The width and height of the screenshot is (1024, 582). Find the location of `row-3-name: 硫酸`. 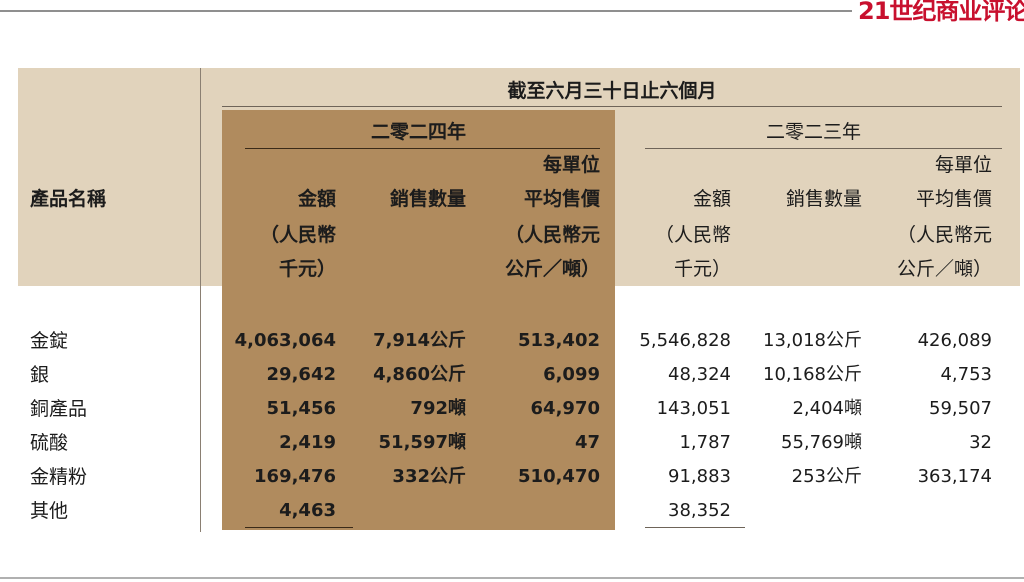

row-3-name: 硫酸 is located at coordinates (49, 443).